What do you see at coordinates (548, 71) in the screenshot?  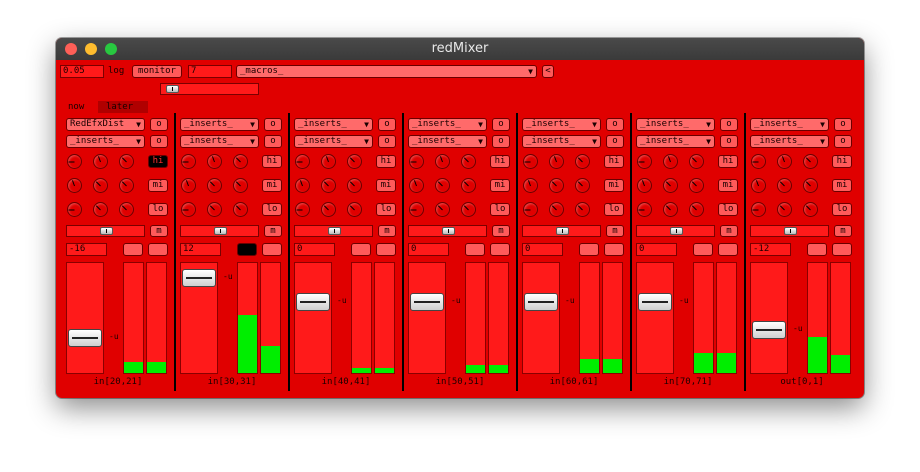 I see `back-button: <` at bounding box center [548, 71].